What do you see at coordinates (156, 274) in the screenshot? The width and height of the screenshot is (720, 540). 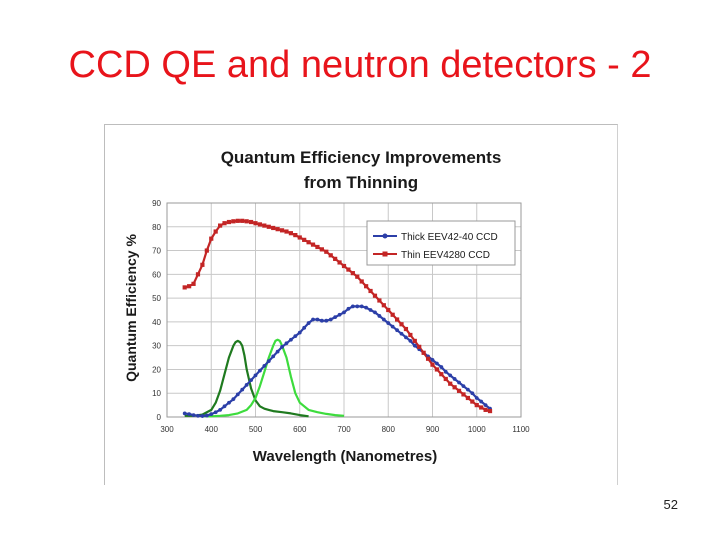 I see `y-tick-label-6: 60` at bounding box center [156, 274].